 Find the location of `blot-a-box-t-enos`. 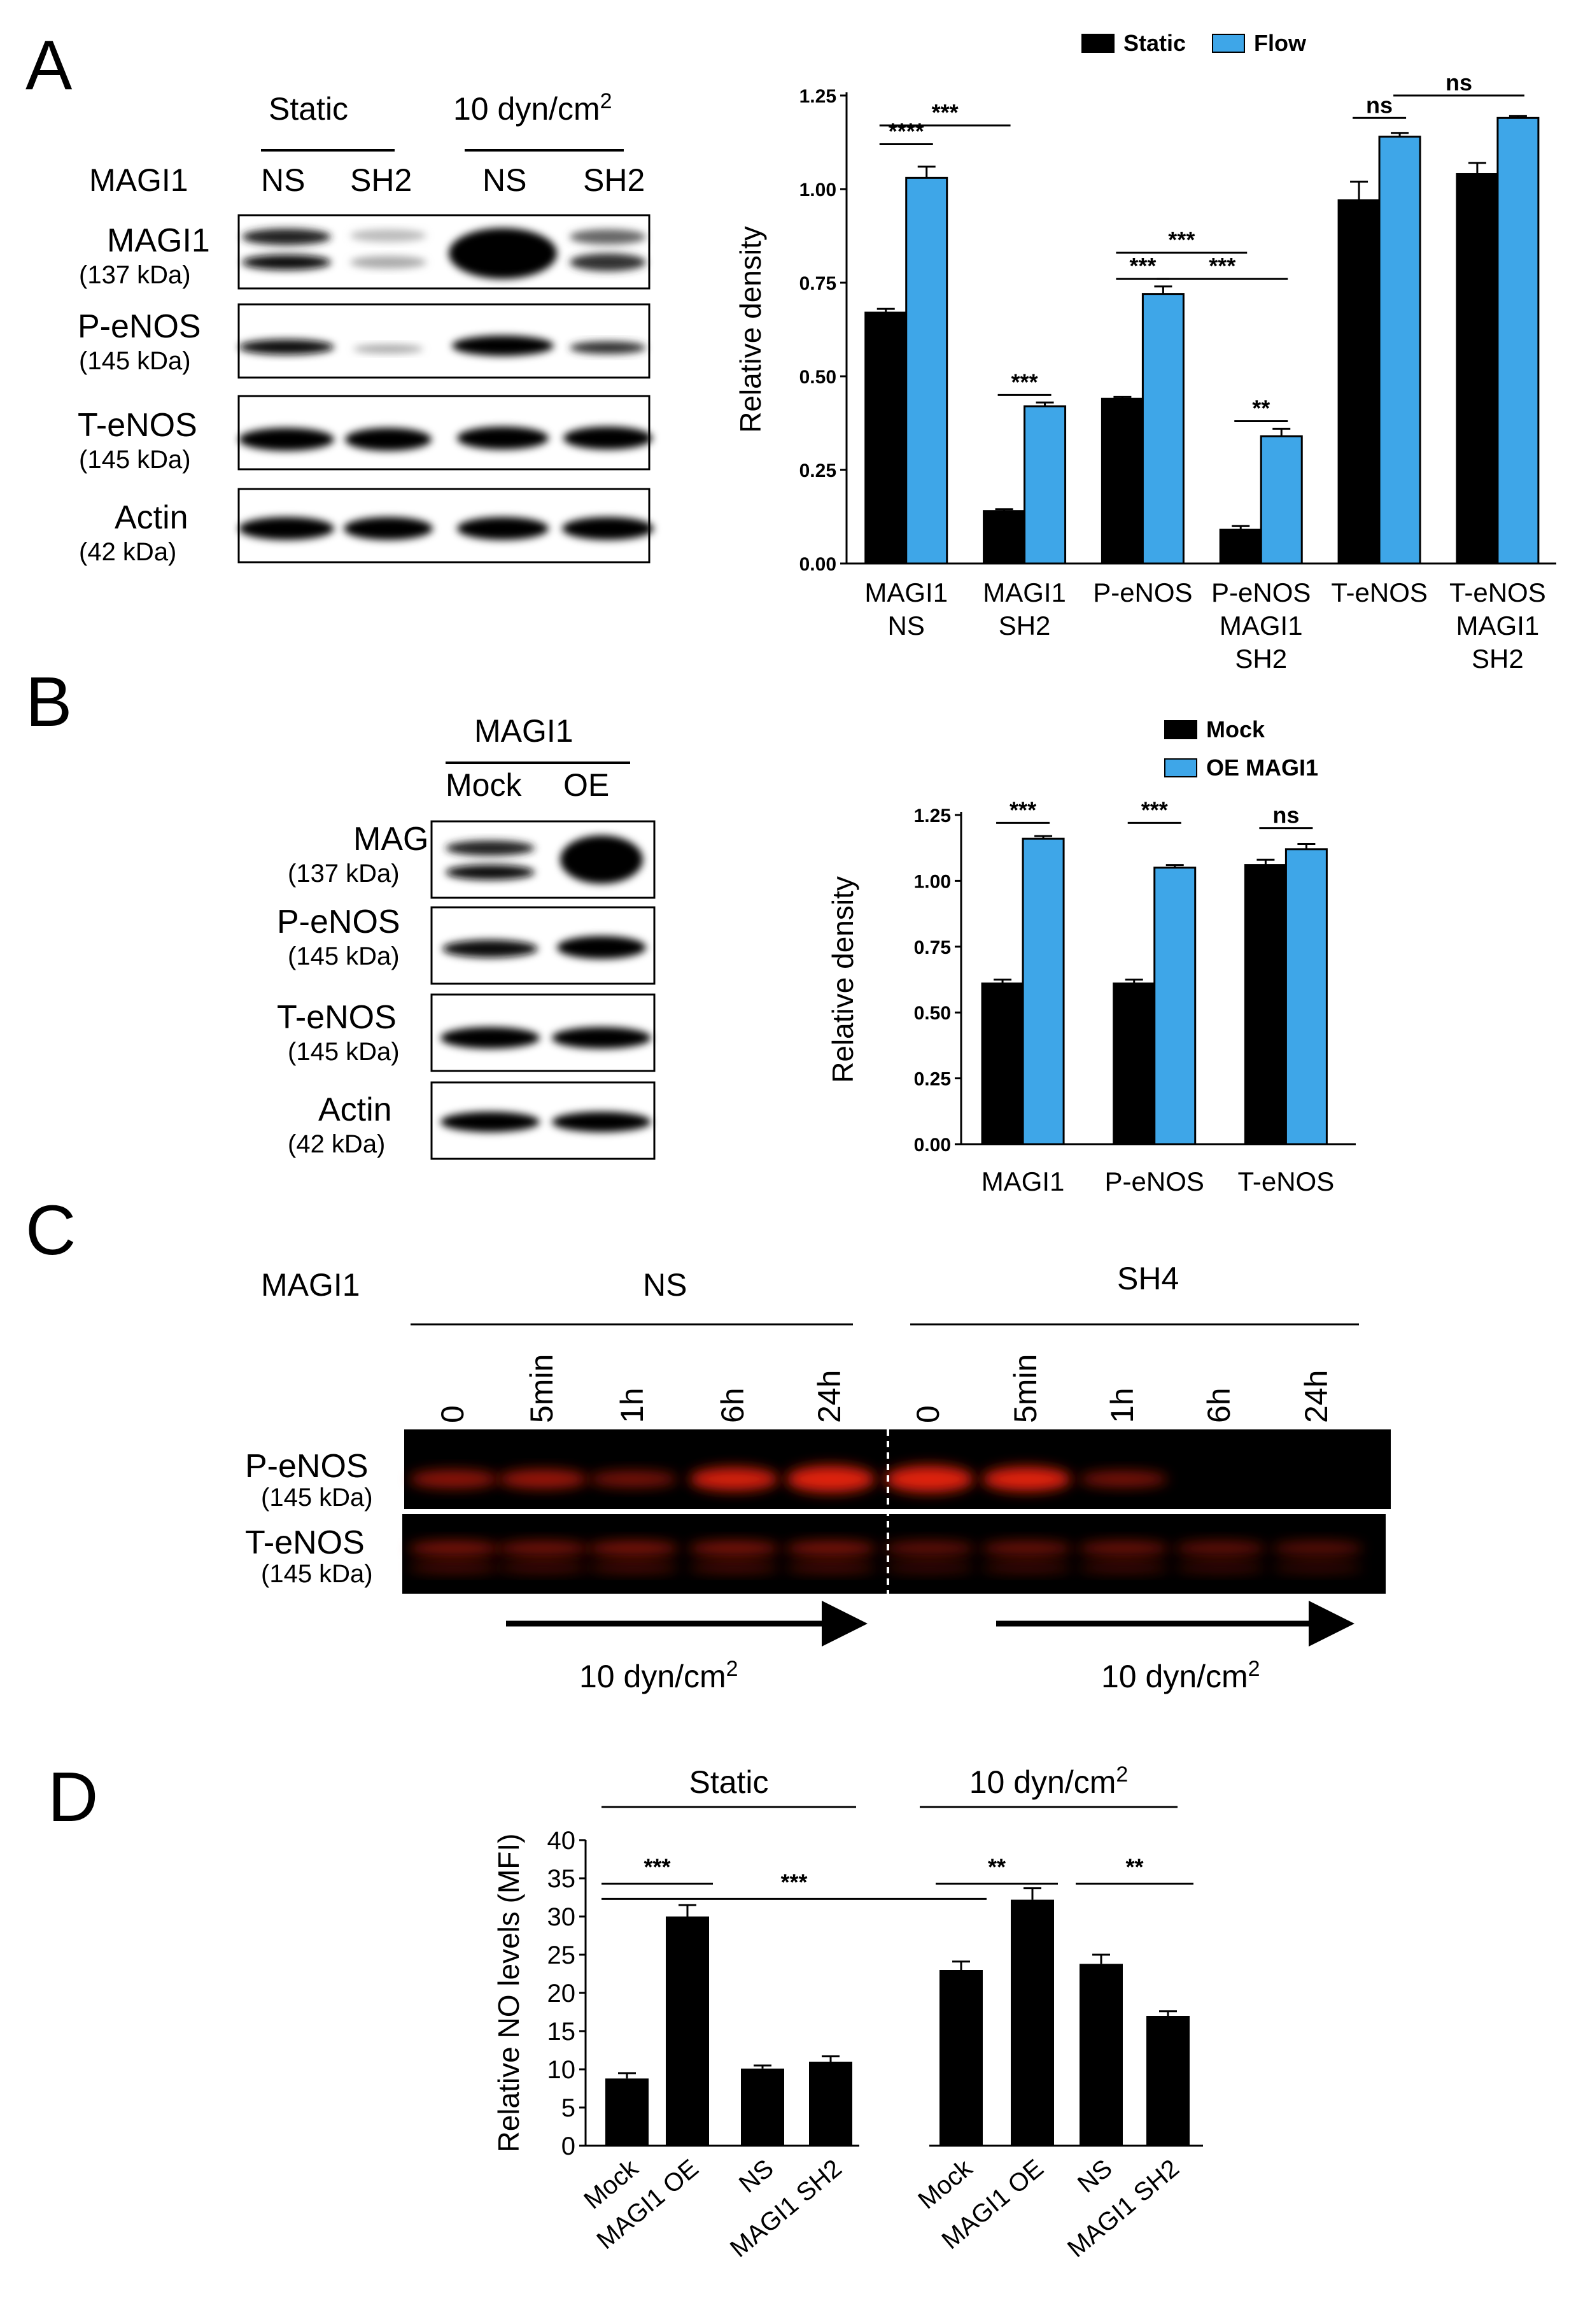

blot-a-box-t-enos is located at coordinates (444, 433).